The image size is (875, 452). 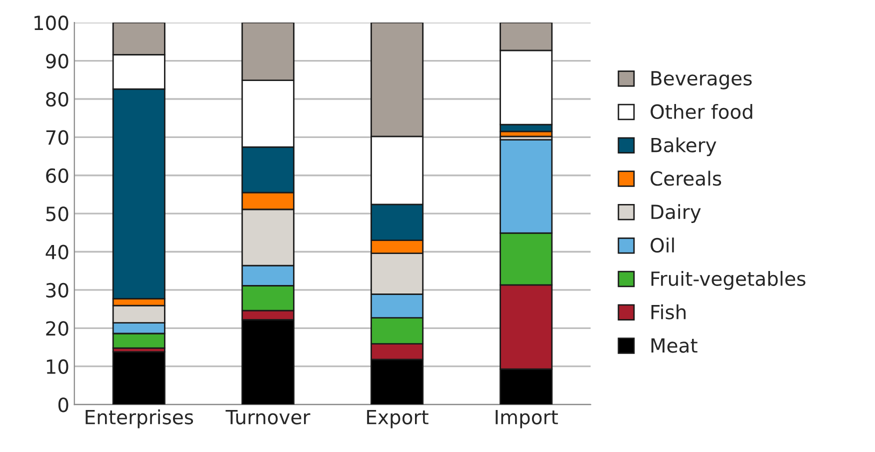 What do you see at coordinates (701, 80) in the screenshot?
I see `legend-label: Beverages` at bounding box center [701, 80].